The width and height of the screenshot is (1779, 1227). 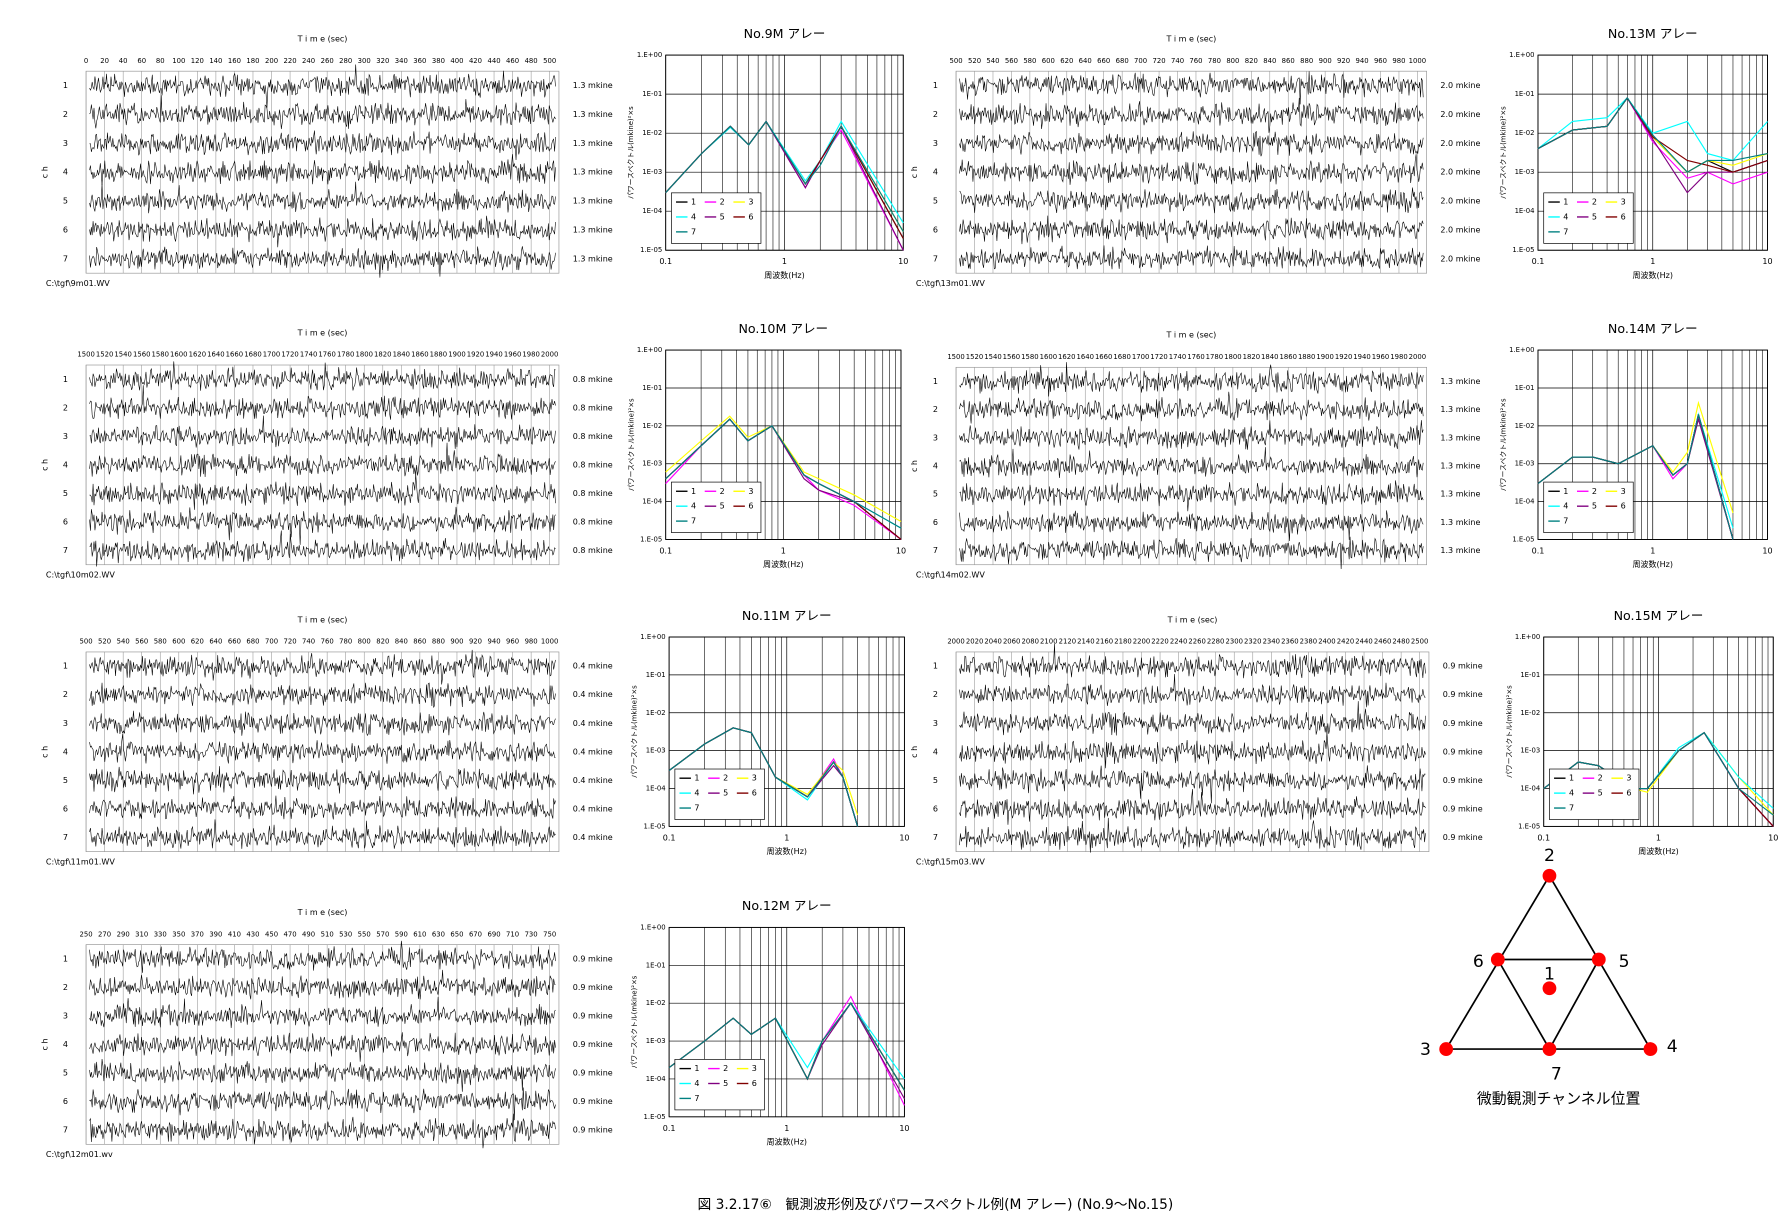 What do you see at coordinates (1158, 61) in the screenshot?
I see `x-tick-label: 720` at bounding box center [1158, 61].